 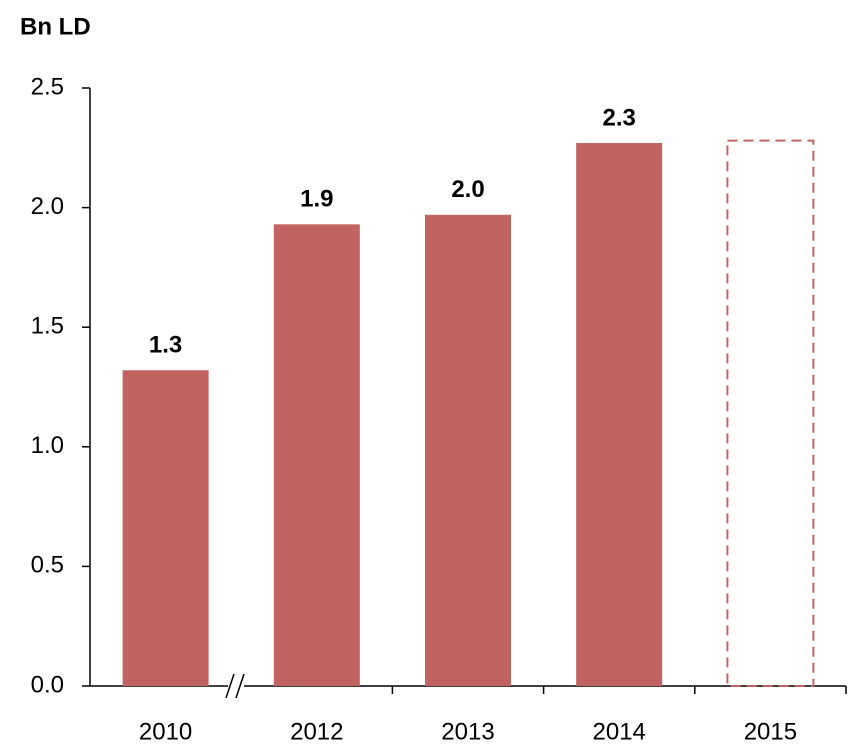 What do you see at coordinates (770, 731) in the screenshot?
I see `x-tick-label: 2015` at bounding box center [770, 731].